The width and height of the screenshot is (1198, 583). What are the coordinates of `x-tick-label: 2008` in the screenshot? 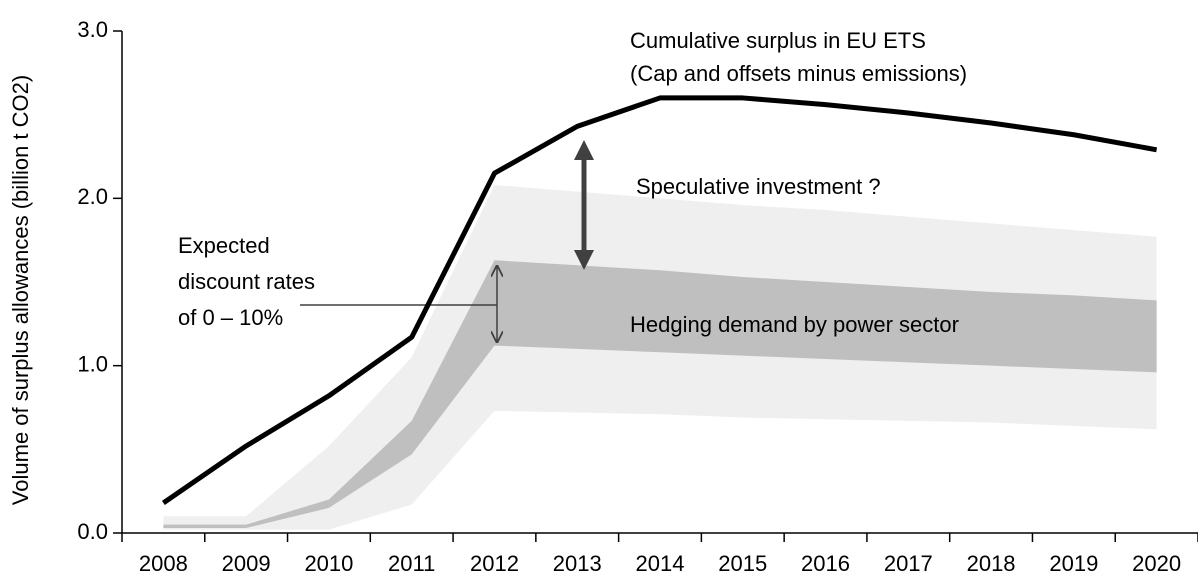 It's located at (163, 563).